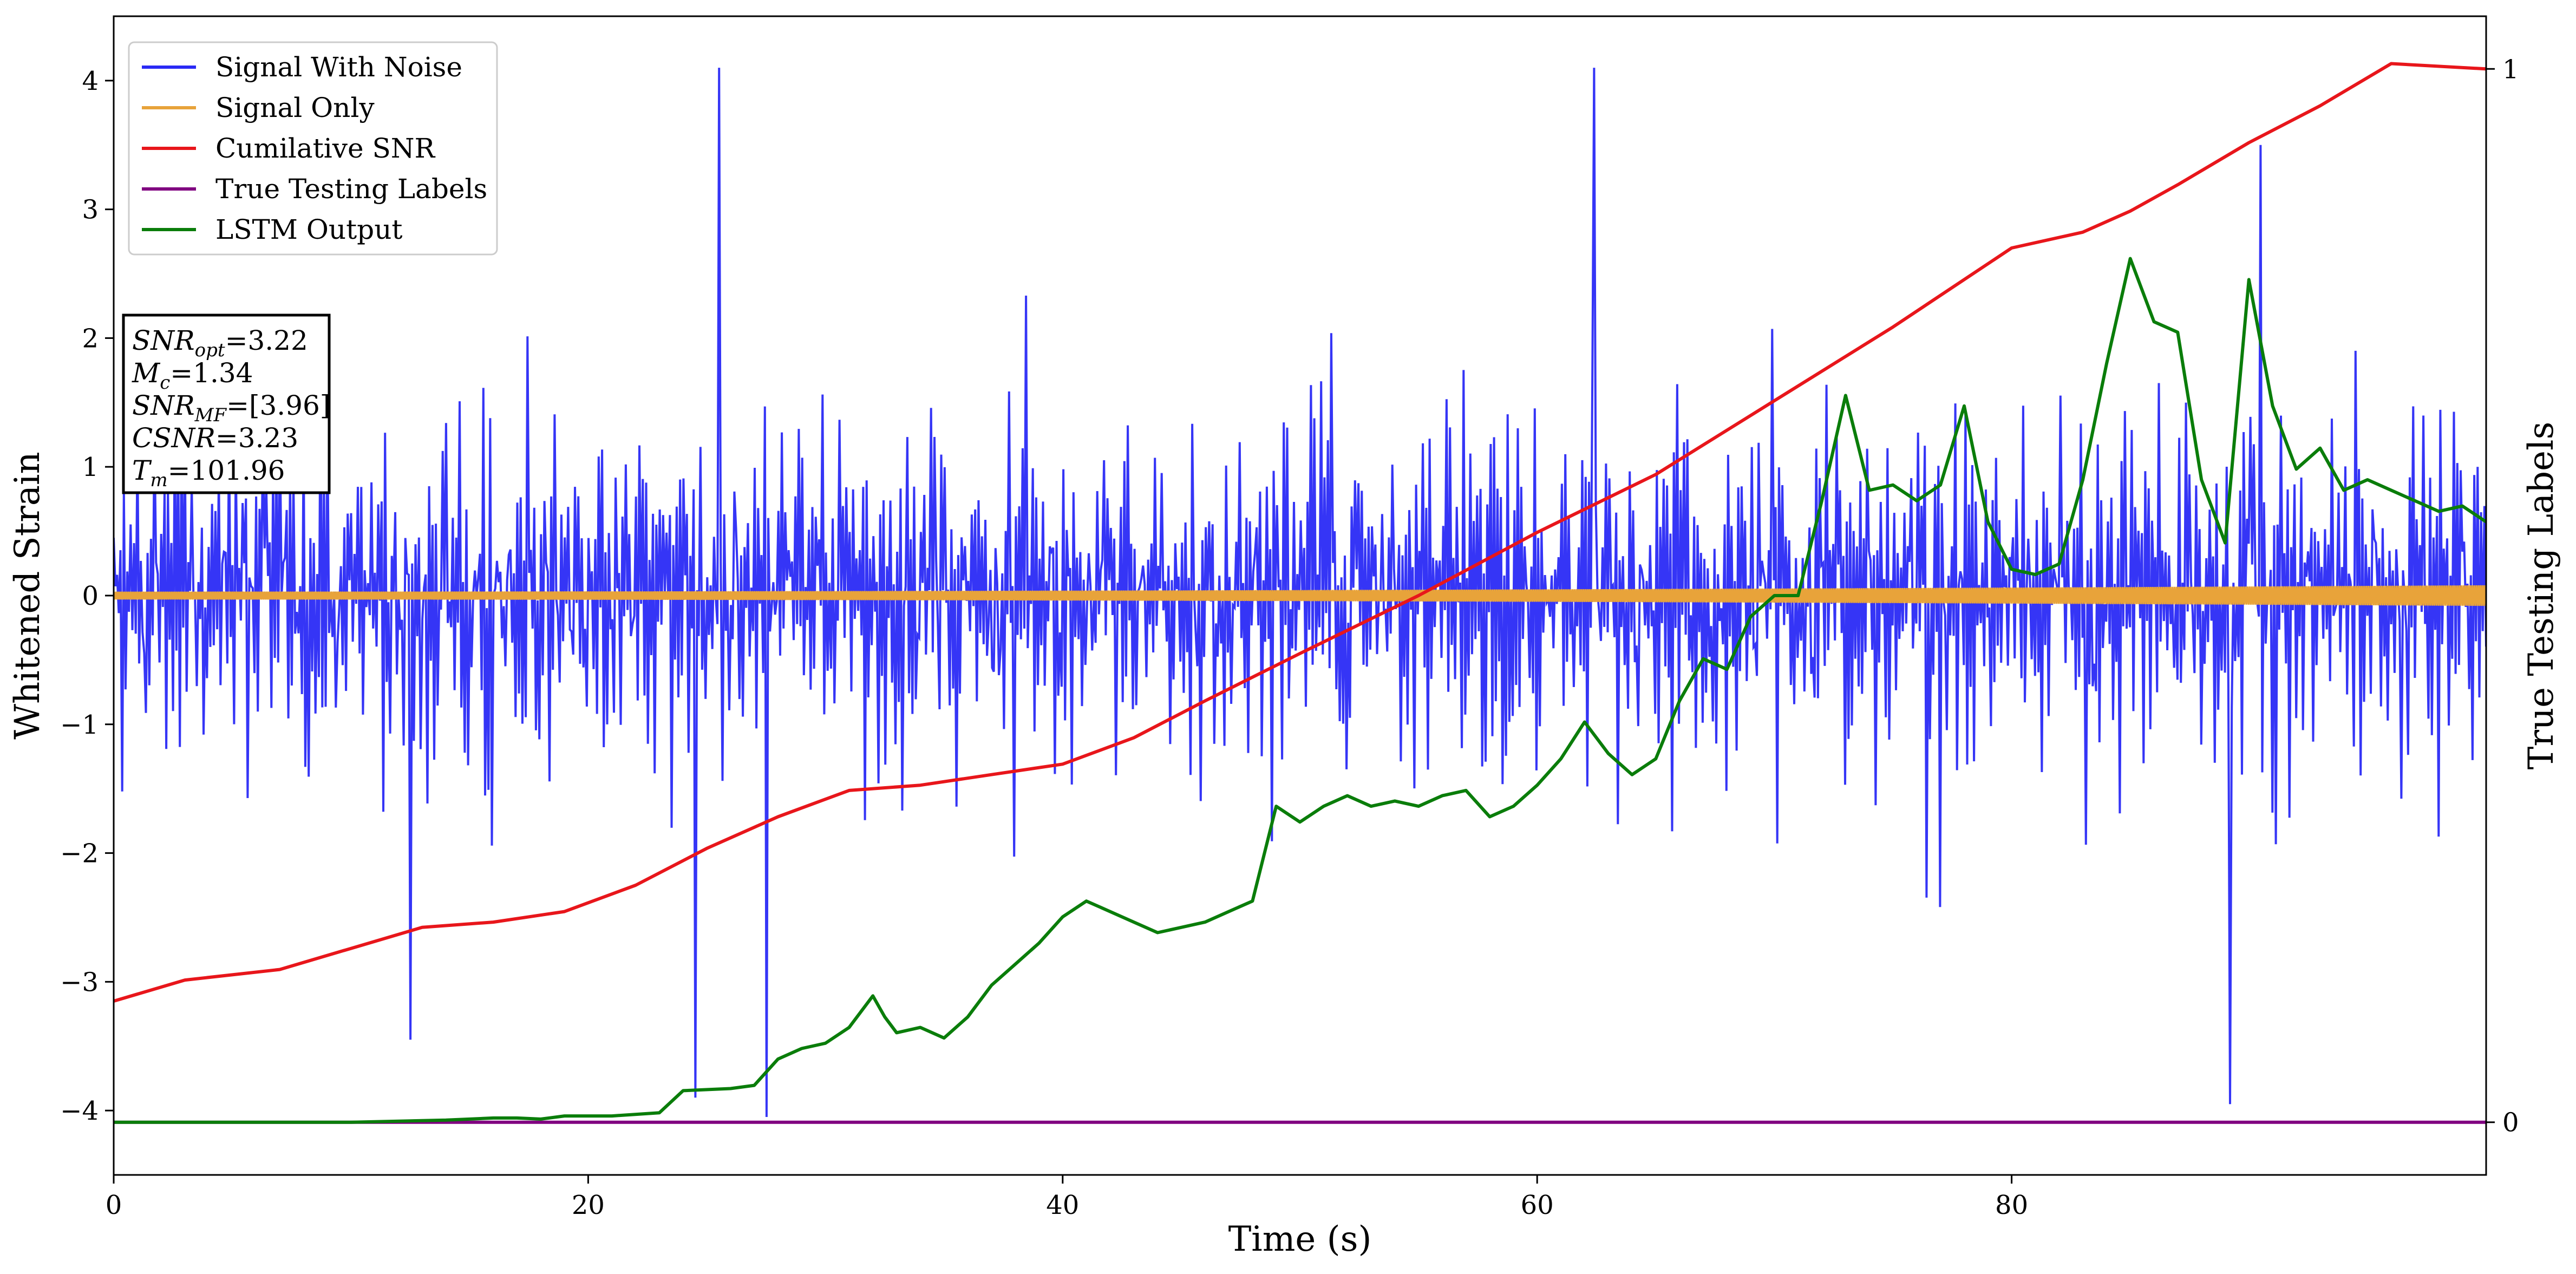 The image size is (2576, 1274). What do you see at coordinates (351, 189) in the screenshot?
I see `legend-label: True Testing Labels` at bounding box center [351, 189].